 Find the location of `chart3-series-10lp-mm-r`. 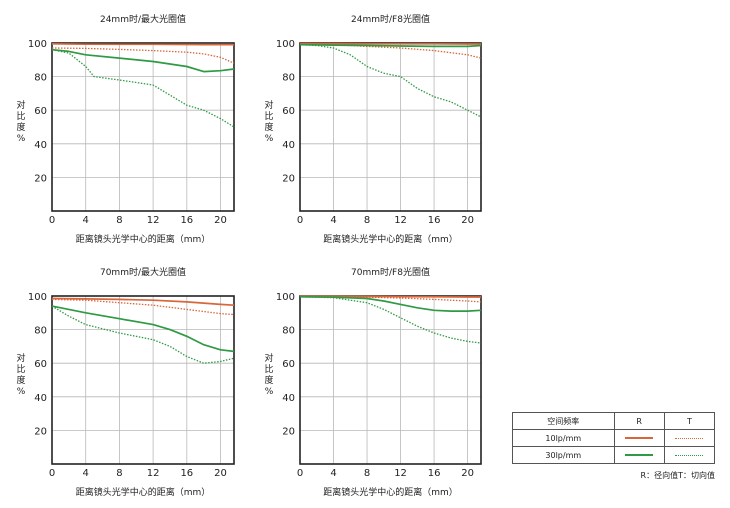

chart3-series-10lp-mm-r is located at coordinates (143, 302).